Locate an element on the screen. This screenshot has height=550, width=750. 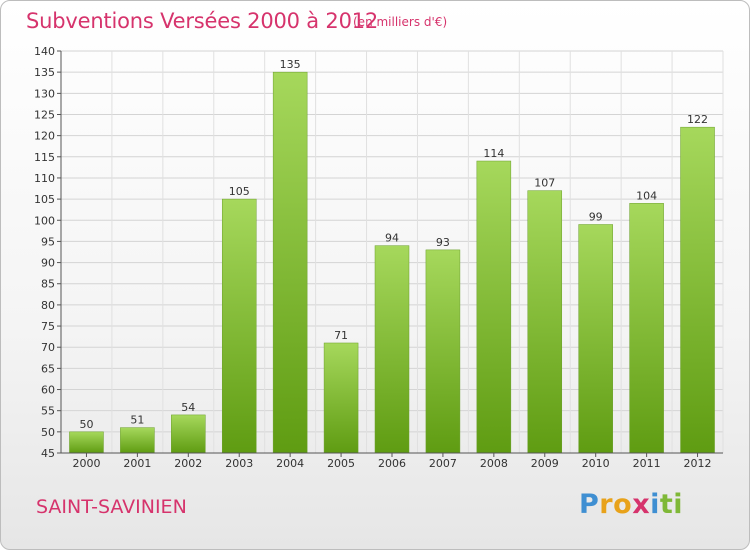
bar-2012 is located at coordinates (697, 290).